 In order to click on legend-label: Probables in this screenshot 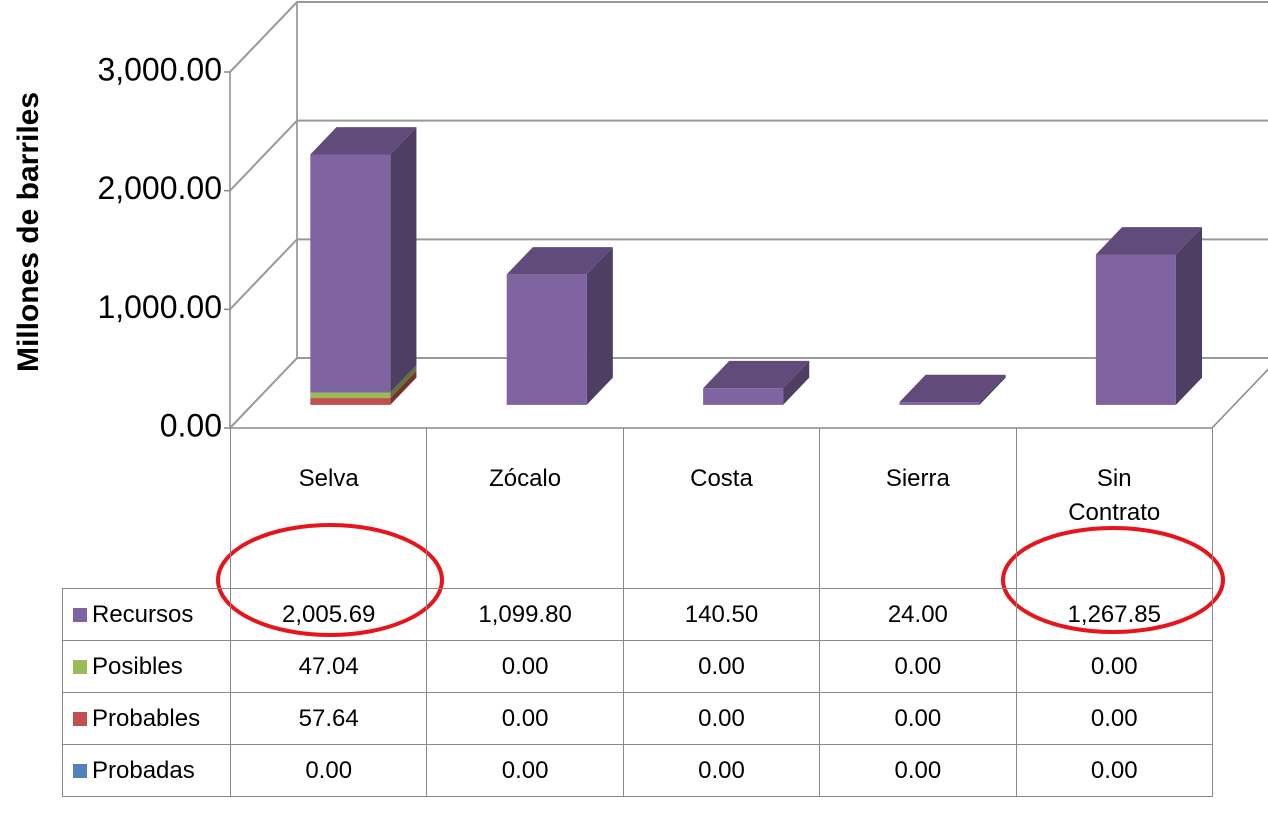, I will do `click(146, 718)`.